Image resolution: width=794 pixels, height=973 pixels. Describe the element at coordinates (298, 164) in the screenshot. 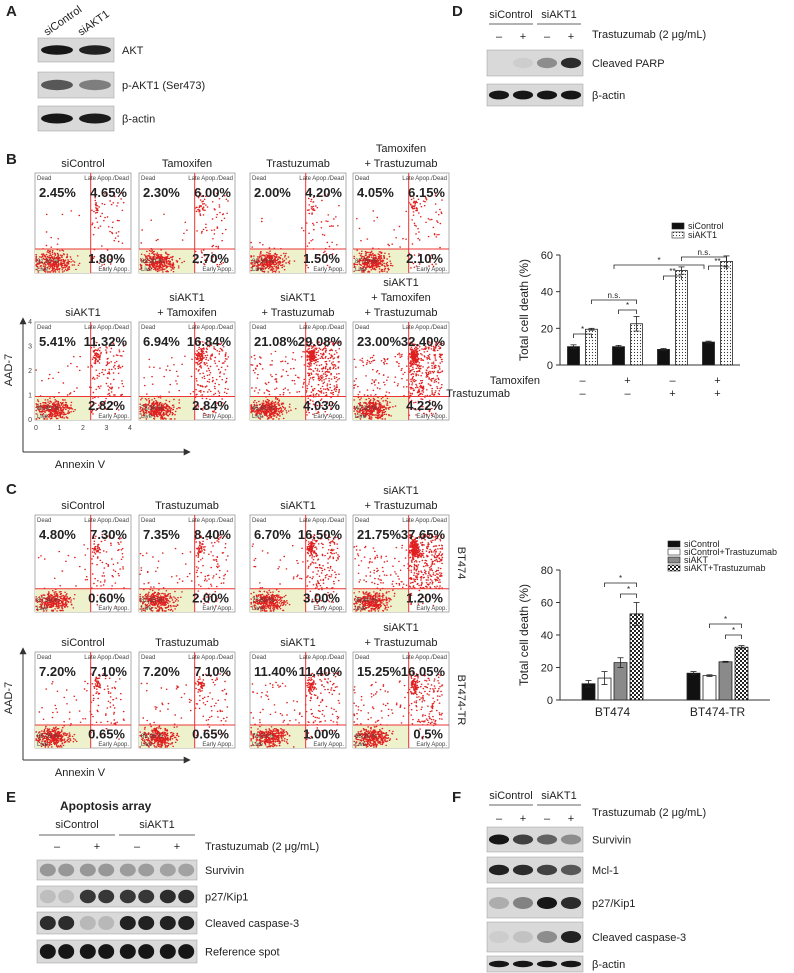

I see `plot-title: Trastuzumab` at that location.